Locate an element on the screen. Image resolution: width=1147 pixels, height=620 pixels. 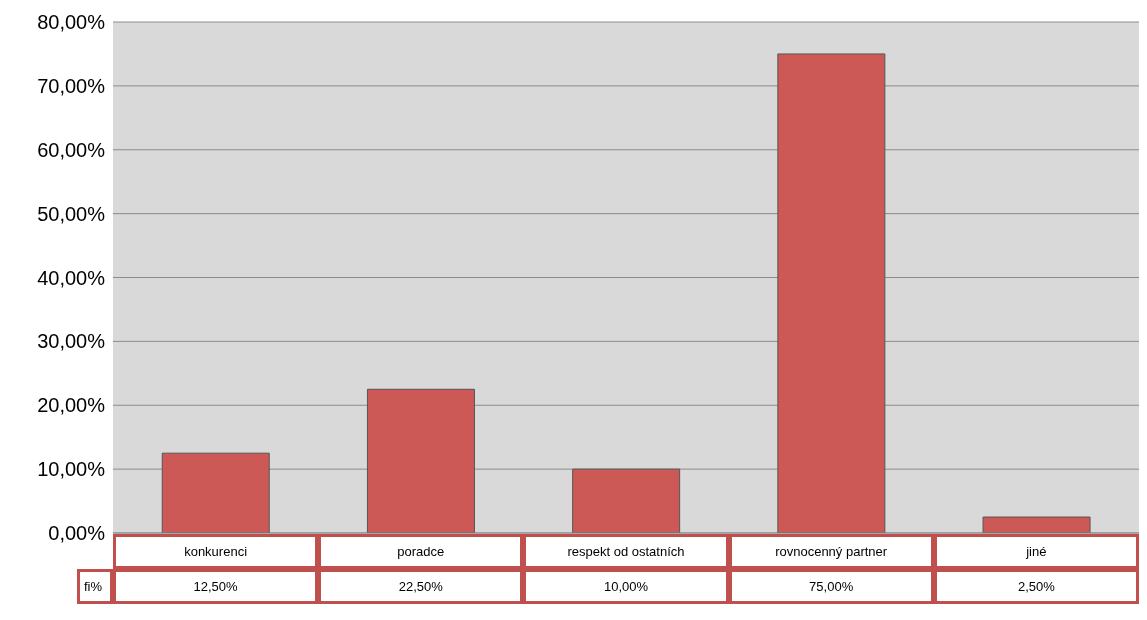
x-tick-label: respekt od ostatních is located at coordinates (626, 551).